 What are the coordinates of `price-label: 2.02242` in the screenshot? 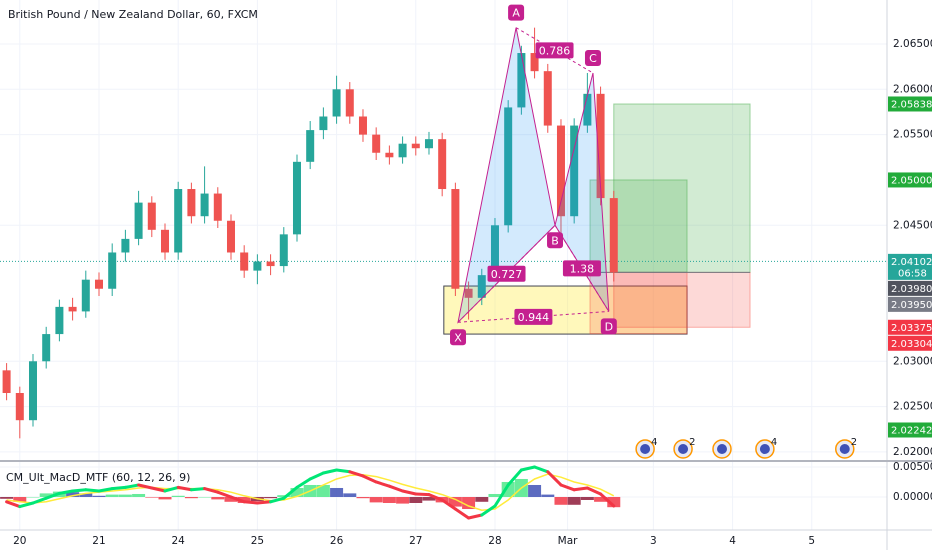 It's located at (911, 430).